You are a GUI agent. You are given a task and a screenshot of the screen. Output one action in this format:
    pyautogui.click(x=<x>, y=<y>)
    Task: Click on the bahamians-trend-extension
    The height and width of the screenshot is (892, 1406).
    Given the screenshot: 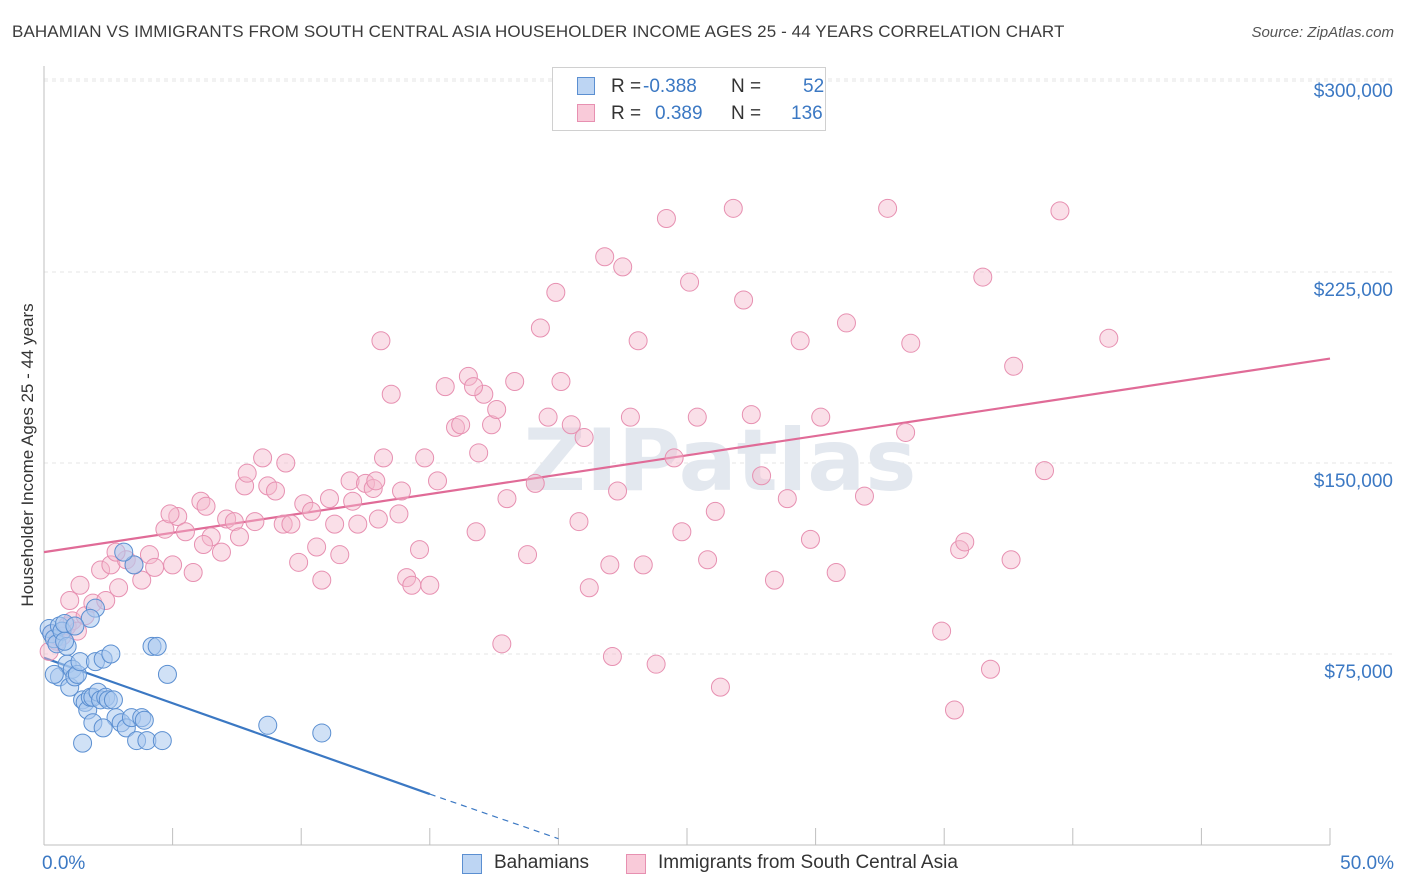 What is the action you would take?
    pyautogui.click(x=494, y=816)
    